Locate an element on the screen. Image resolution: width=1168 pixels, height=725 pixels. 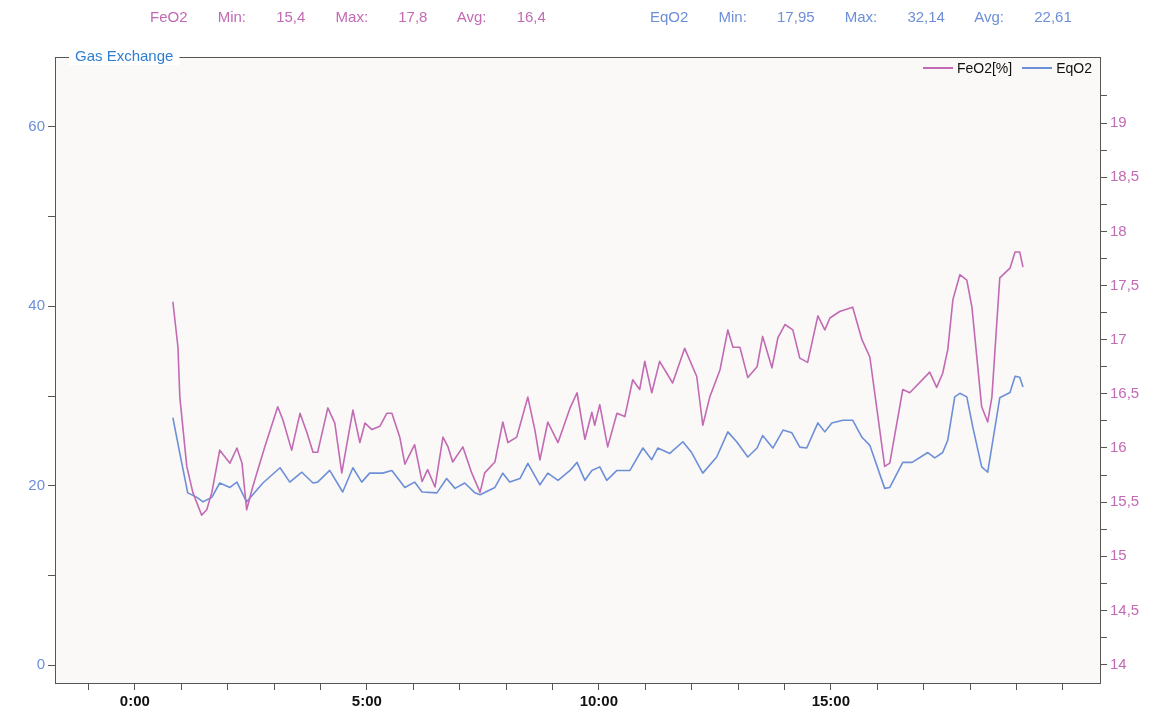
y2-tick-label: 16 is located at coordinates (1118, 447).